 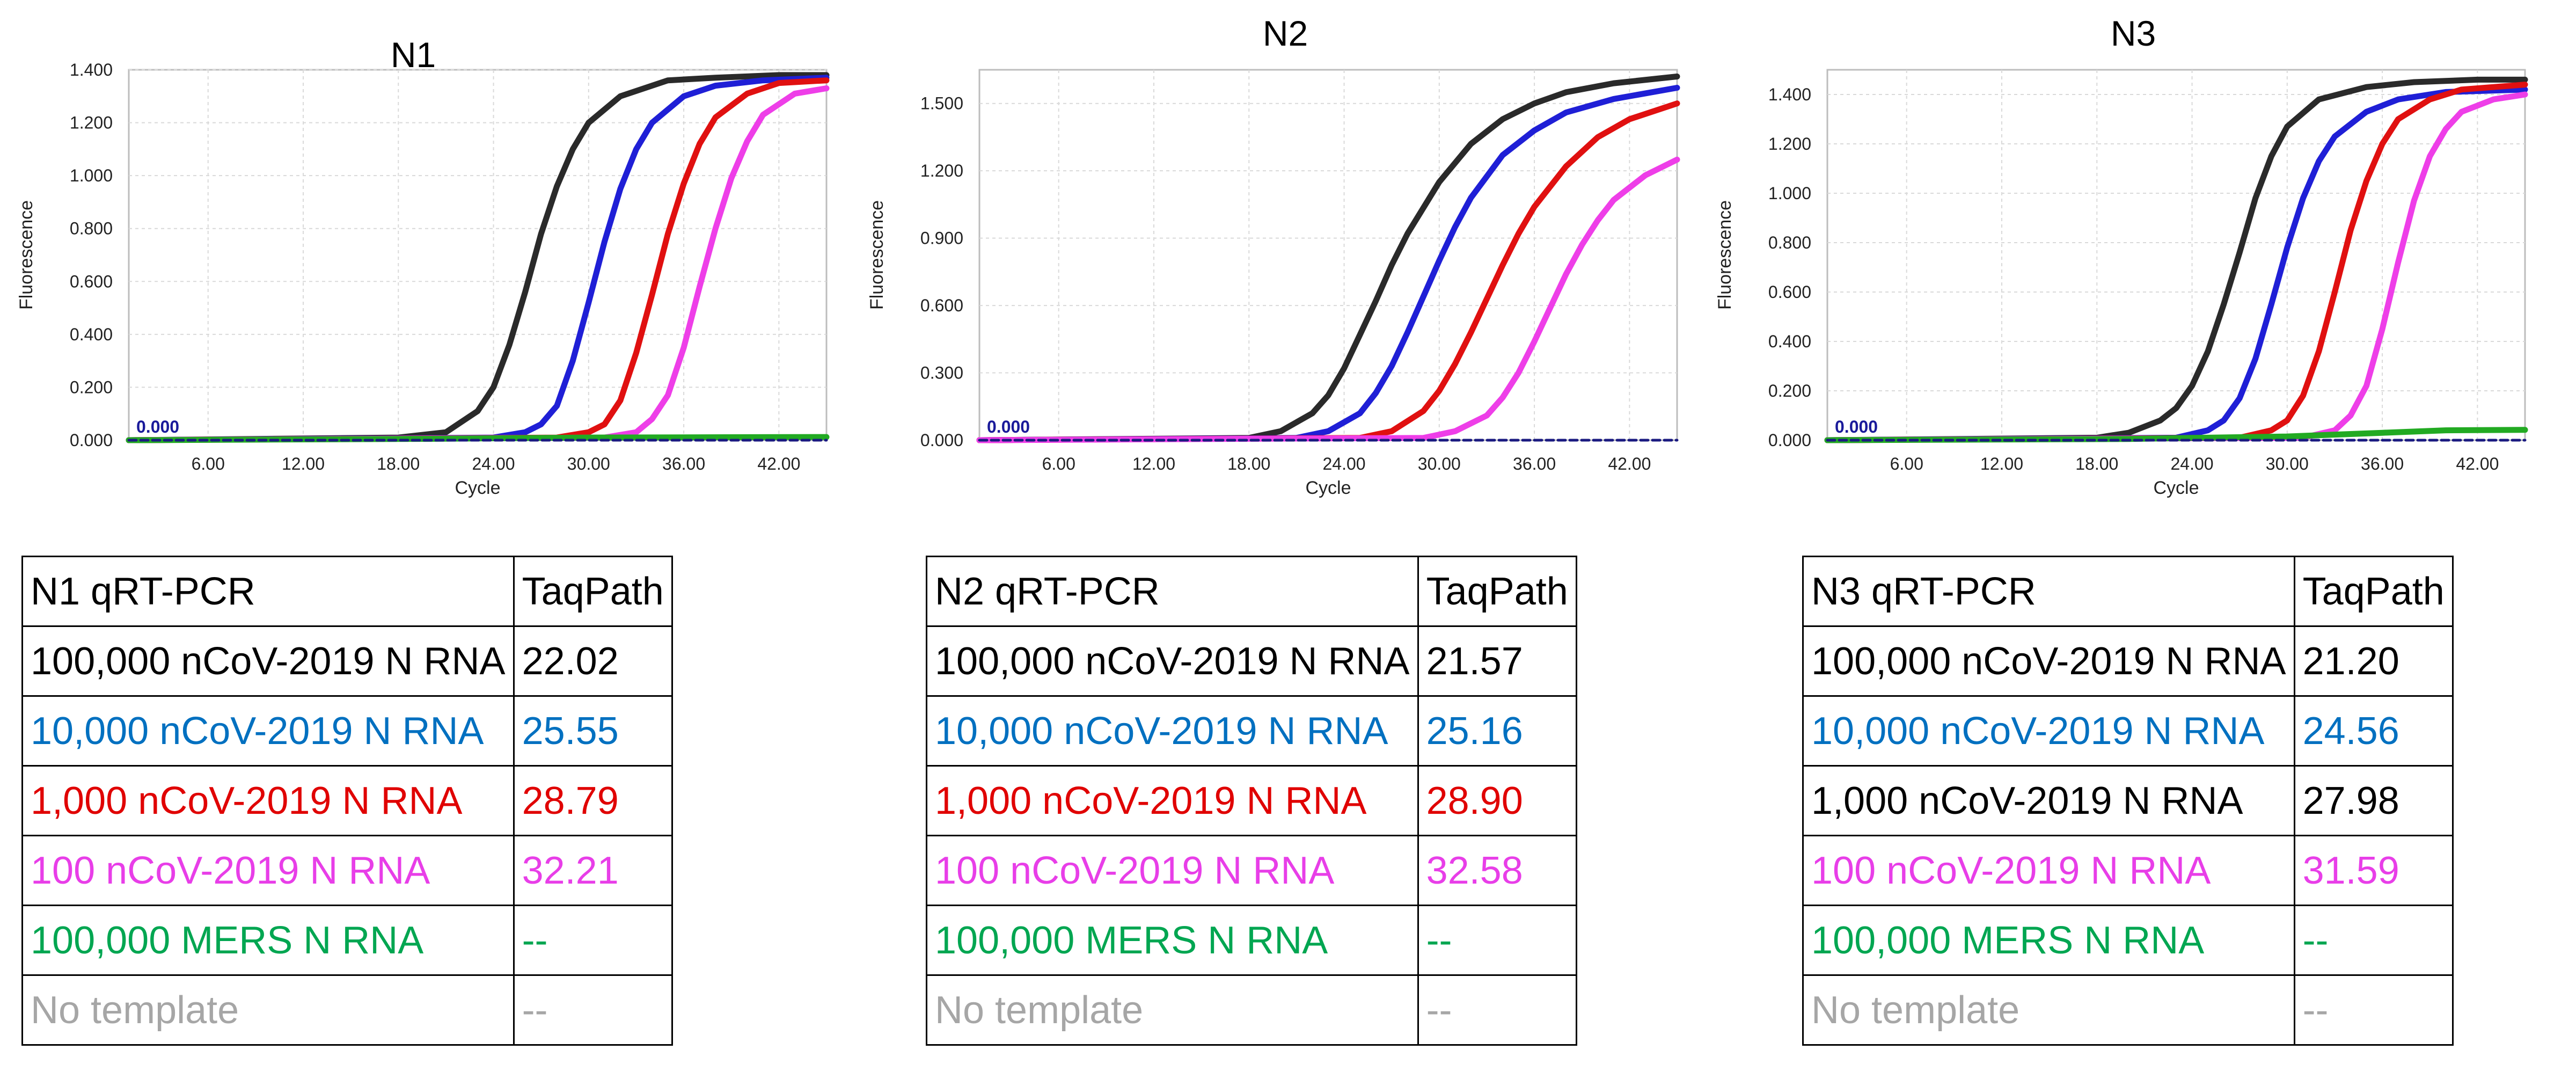 I want to click on table-row: 100,000 nCoV-2019 N RNA 21.20, so click(x=2128, y=661).